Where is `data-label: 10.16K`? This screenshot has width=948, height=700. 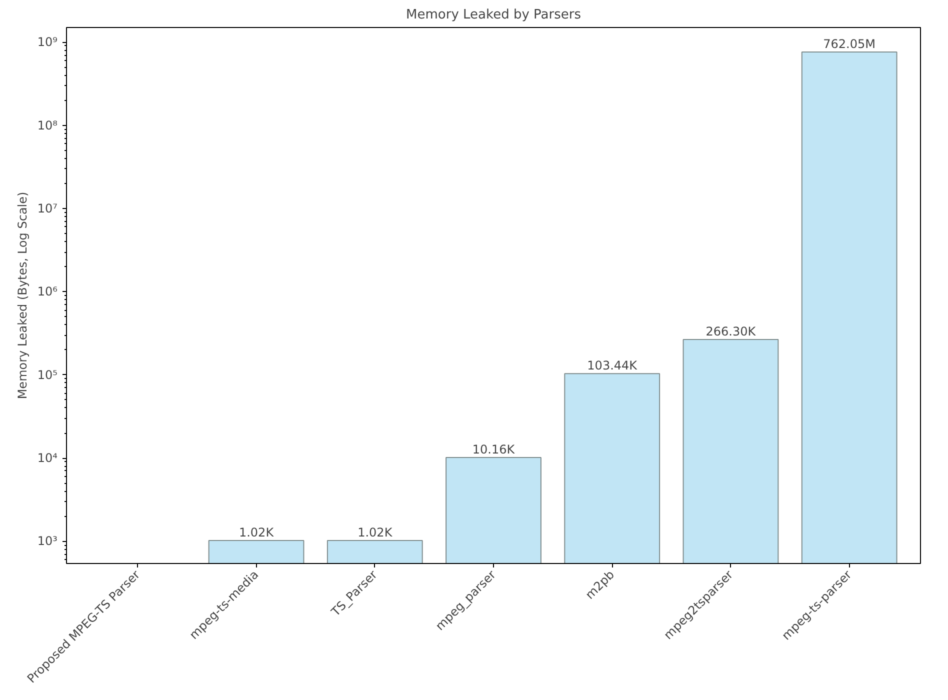 data-label: 10.16K is located at coordinates (494, 449).